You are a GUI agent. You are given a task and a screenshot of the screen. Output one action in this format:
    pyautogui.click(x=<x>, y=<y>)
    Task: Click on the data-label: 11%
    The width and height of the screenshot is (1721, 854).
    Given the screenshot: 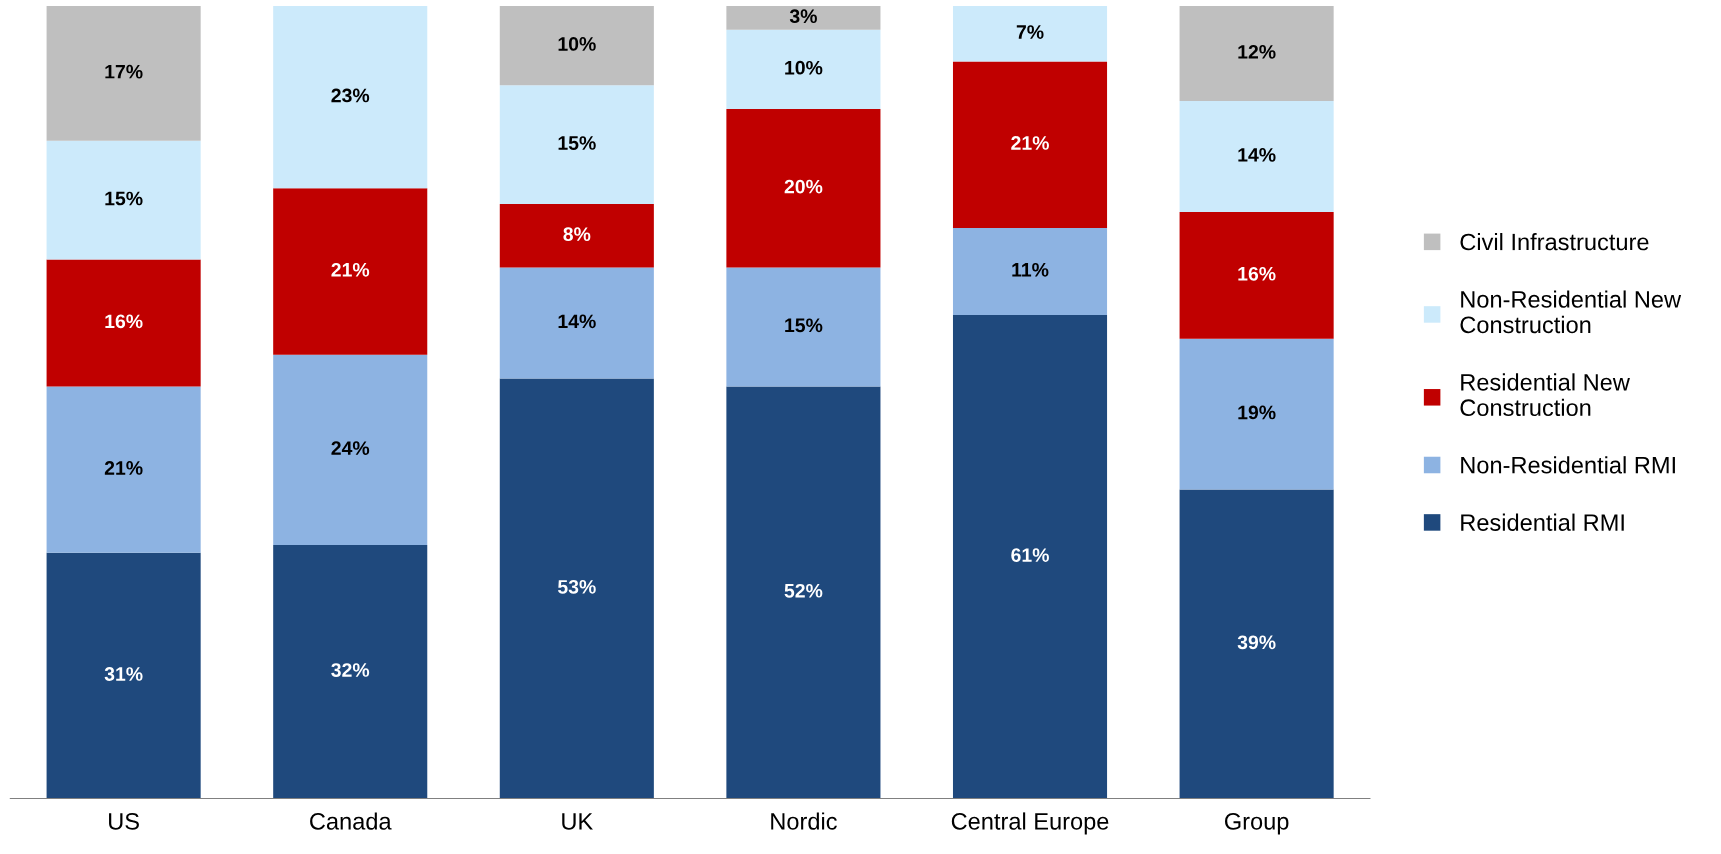 What is the action you would take?
    pyautogui.click(x=1030, y=269)
    